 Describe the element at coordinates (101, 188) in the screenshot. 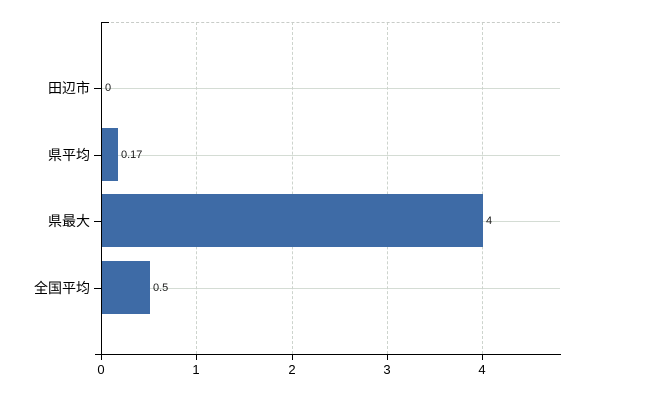

I see `y-axis-line` at that location.